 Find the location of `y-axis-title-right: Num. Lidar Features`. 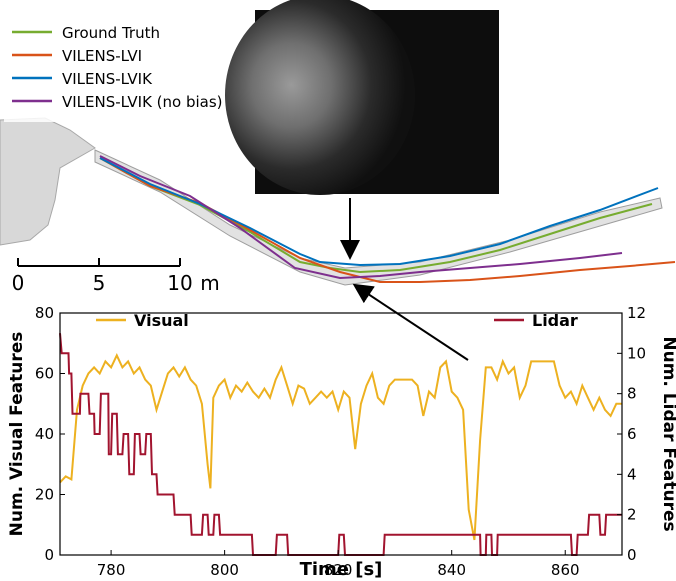

y-axis-title-right: Num. Lidar Features is located at coordinates (667, 433).